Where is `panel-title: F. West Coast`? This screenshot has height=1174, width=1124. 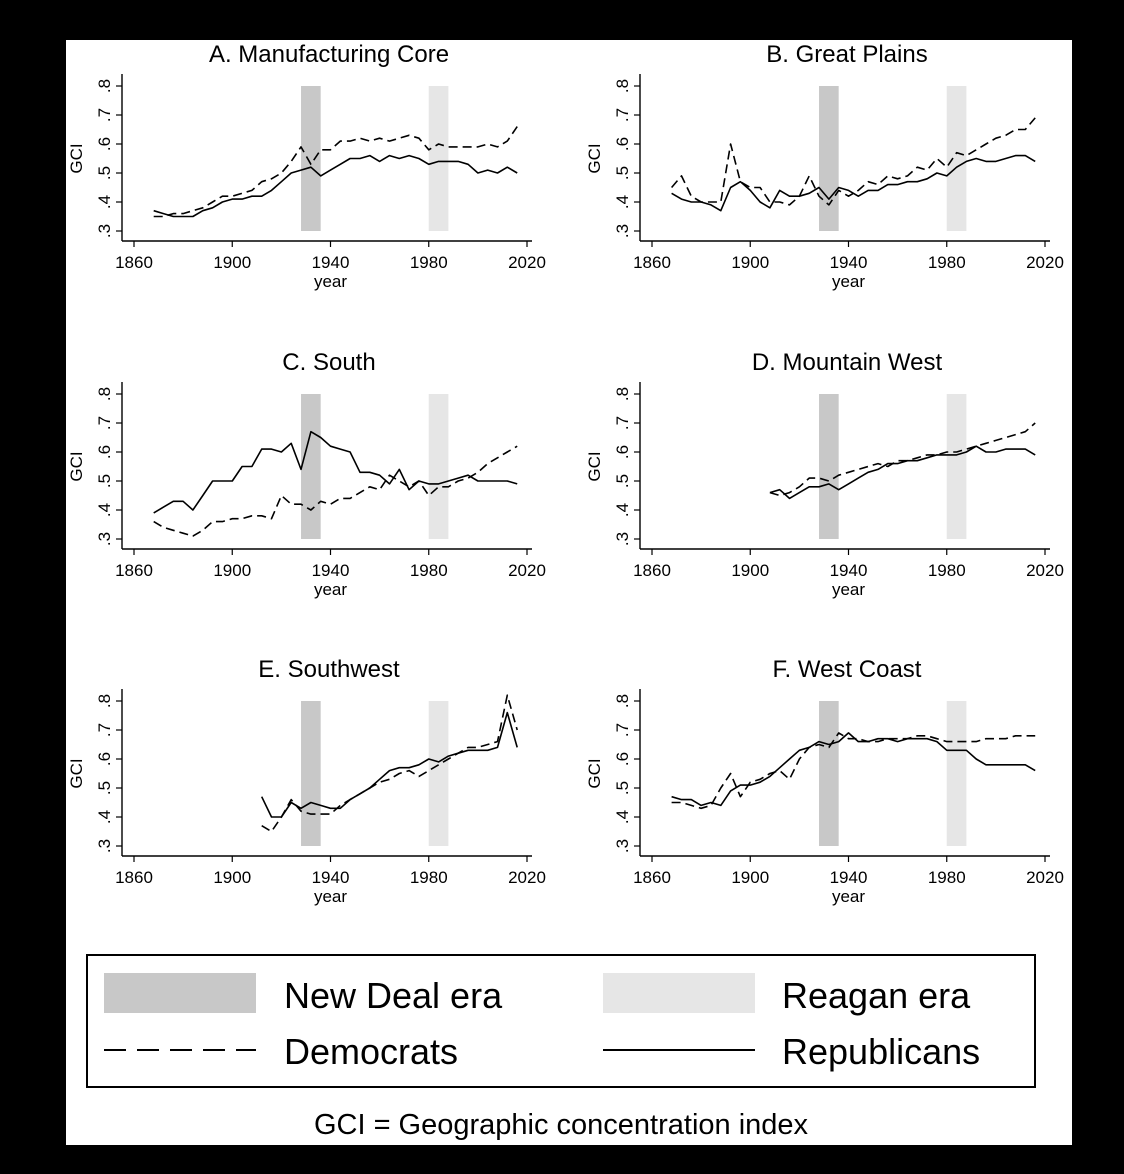 panel-title: F. West Coast is located at coordinates (847, 669).